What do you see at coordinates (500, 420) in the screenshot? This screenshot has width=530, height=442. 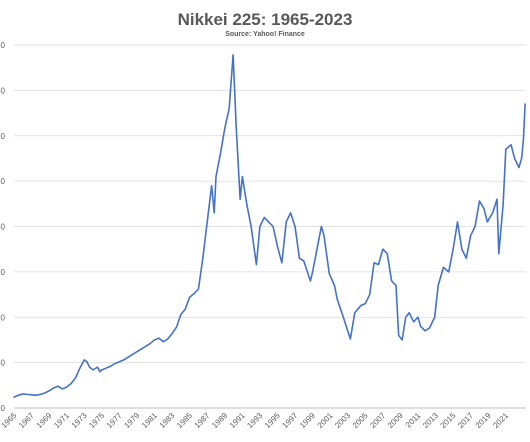 I see `x-tick-label: 2021` at bounding box center [500, 420].